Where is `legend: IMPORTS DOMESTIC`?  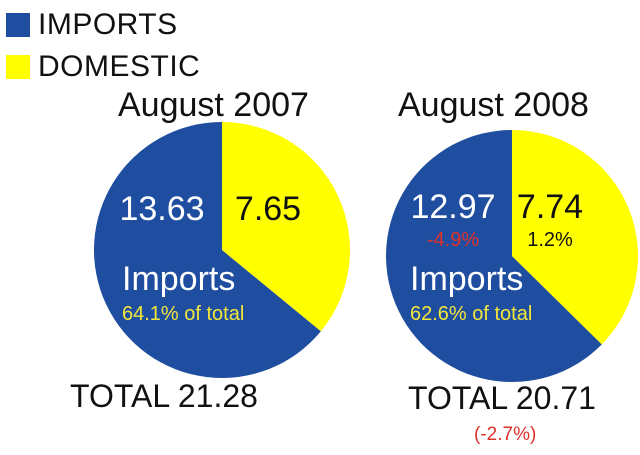
legend: IMPORTS DOMESTIC is located at coordinates (103, 46).